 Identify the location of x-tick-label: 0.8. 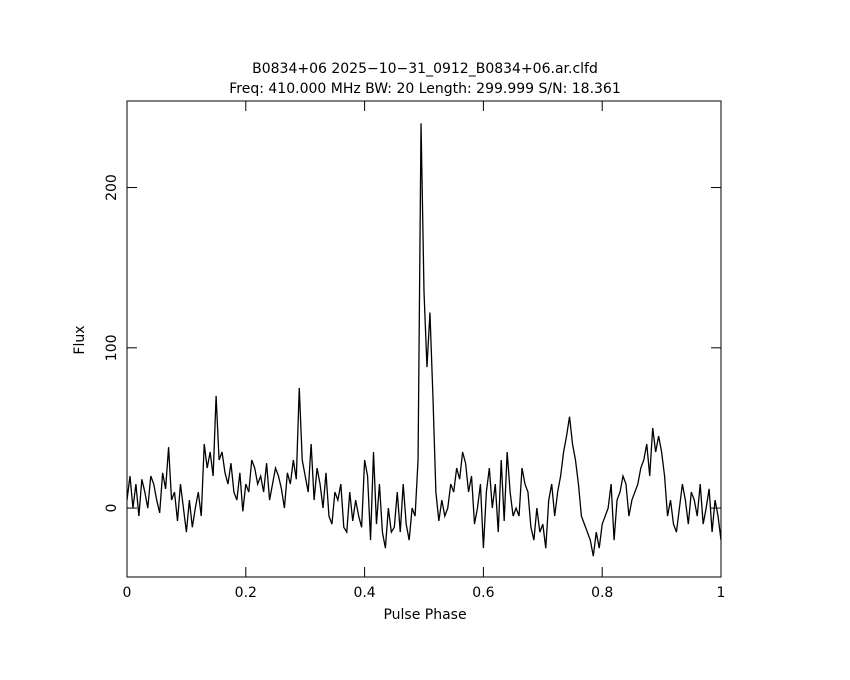
(602, 593).